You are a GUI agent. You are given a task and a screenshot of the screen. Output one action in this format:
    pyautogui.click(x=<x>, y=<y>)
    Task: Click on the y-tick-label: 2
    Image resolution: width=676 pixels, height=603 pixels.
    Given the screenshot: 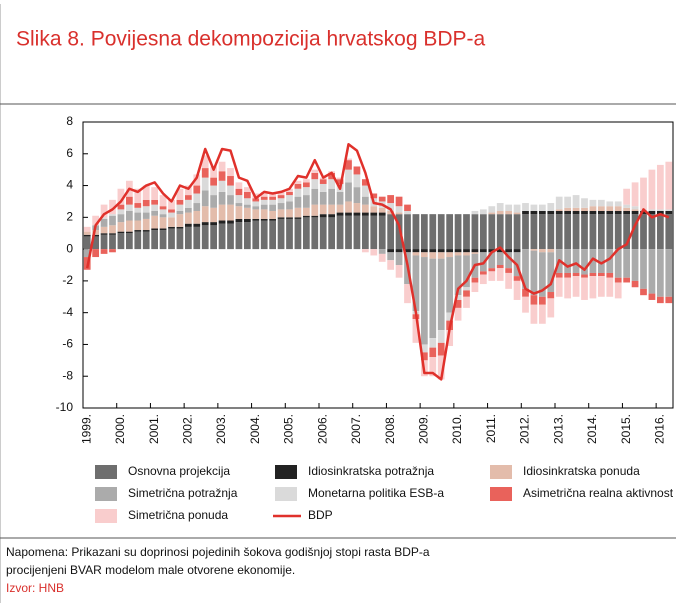 What is the action you would take?
    pyautogui.click(x=69, y=217)
    